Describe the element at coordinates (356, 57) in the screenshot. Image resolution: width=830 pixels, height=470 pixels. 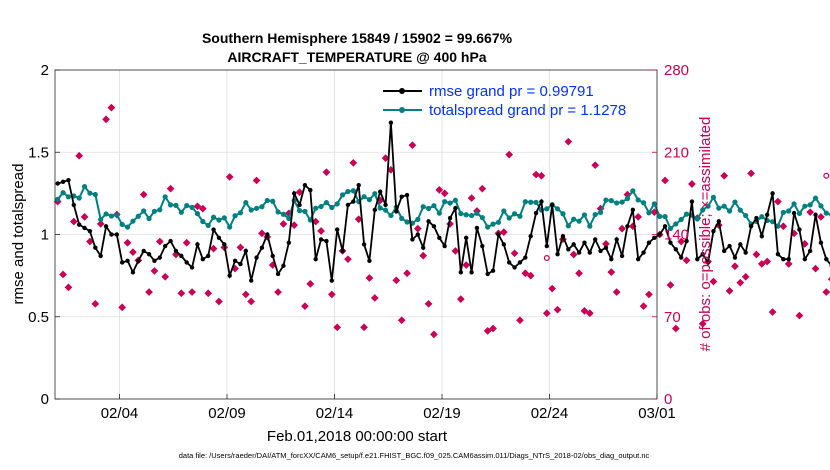
I see `chart-subtitle: AIRCRAFT_TEMPERATURE @ 400 hPa` at that location.